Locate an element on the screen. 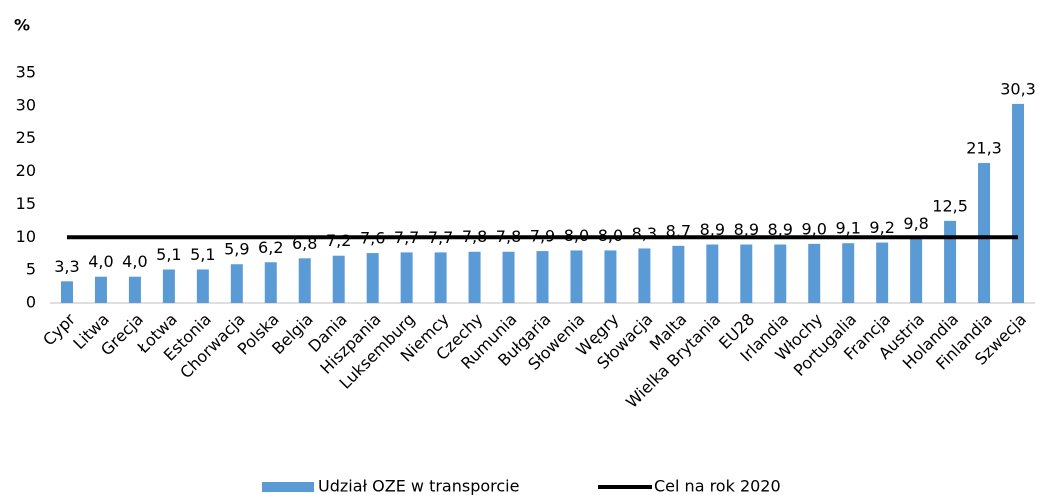  y-tick-label: 35 is located at coordinates (26, 72).